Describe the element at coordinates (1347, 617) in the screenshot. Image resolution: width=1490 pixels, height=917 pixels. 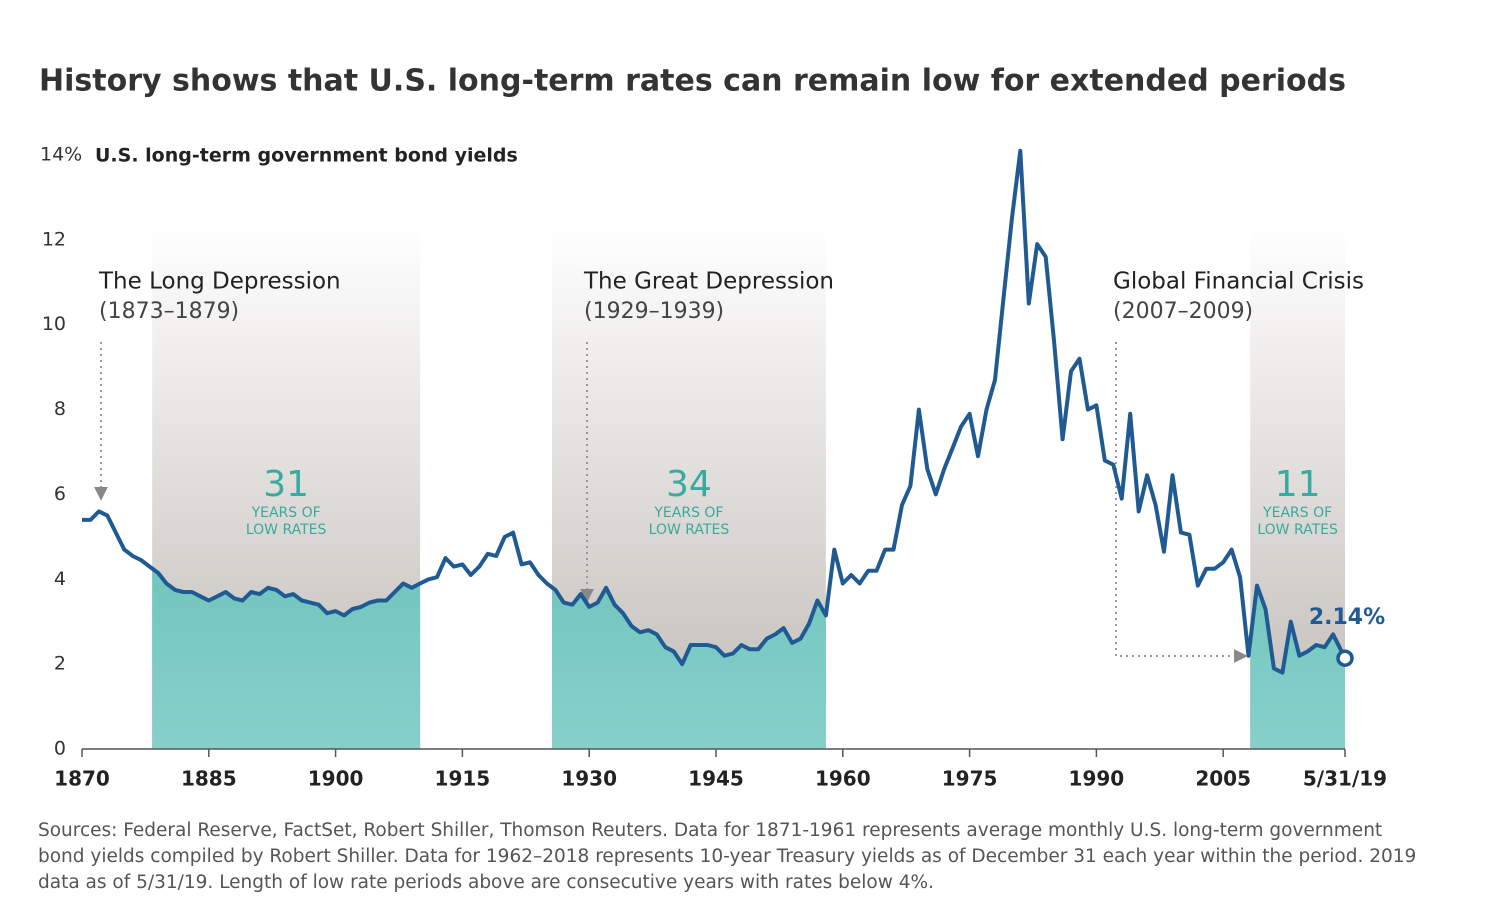
I see `end-label: 2.14%` at that location.